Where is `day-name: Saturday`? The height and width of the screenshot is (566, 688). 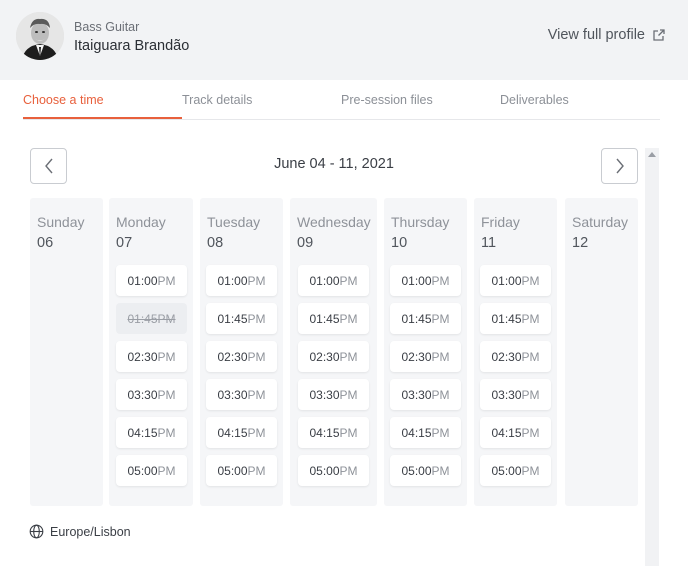 day-name: Saturday is located at coordinates (600, 222).